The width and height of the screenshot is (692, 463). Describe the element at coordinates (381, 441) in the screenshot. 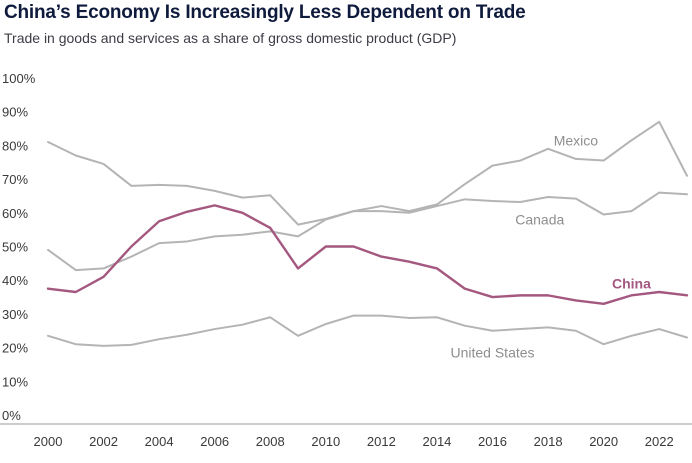

I see `x-tick-label: 2012` at that location.